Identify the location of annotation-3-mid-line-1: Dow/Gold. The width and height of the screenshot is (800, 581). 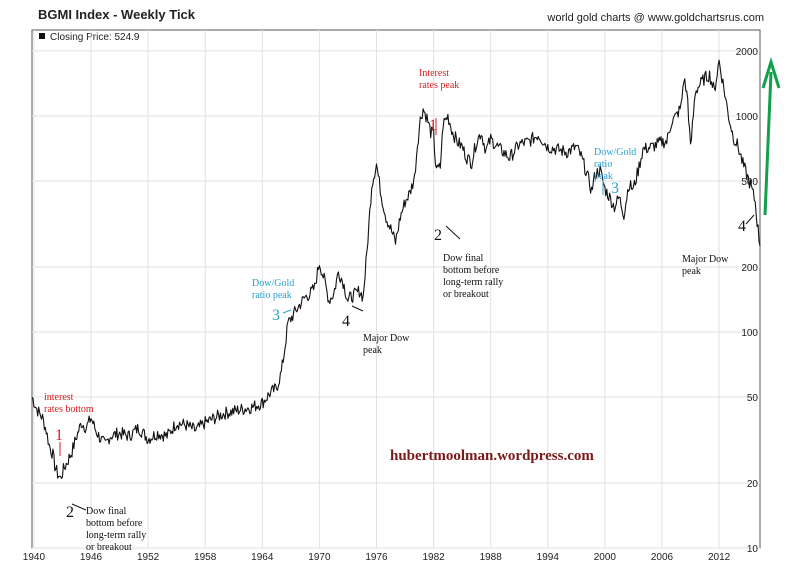
(273, 283).